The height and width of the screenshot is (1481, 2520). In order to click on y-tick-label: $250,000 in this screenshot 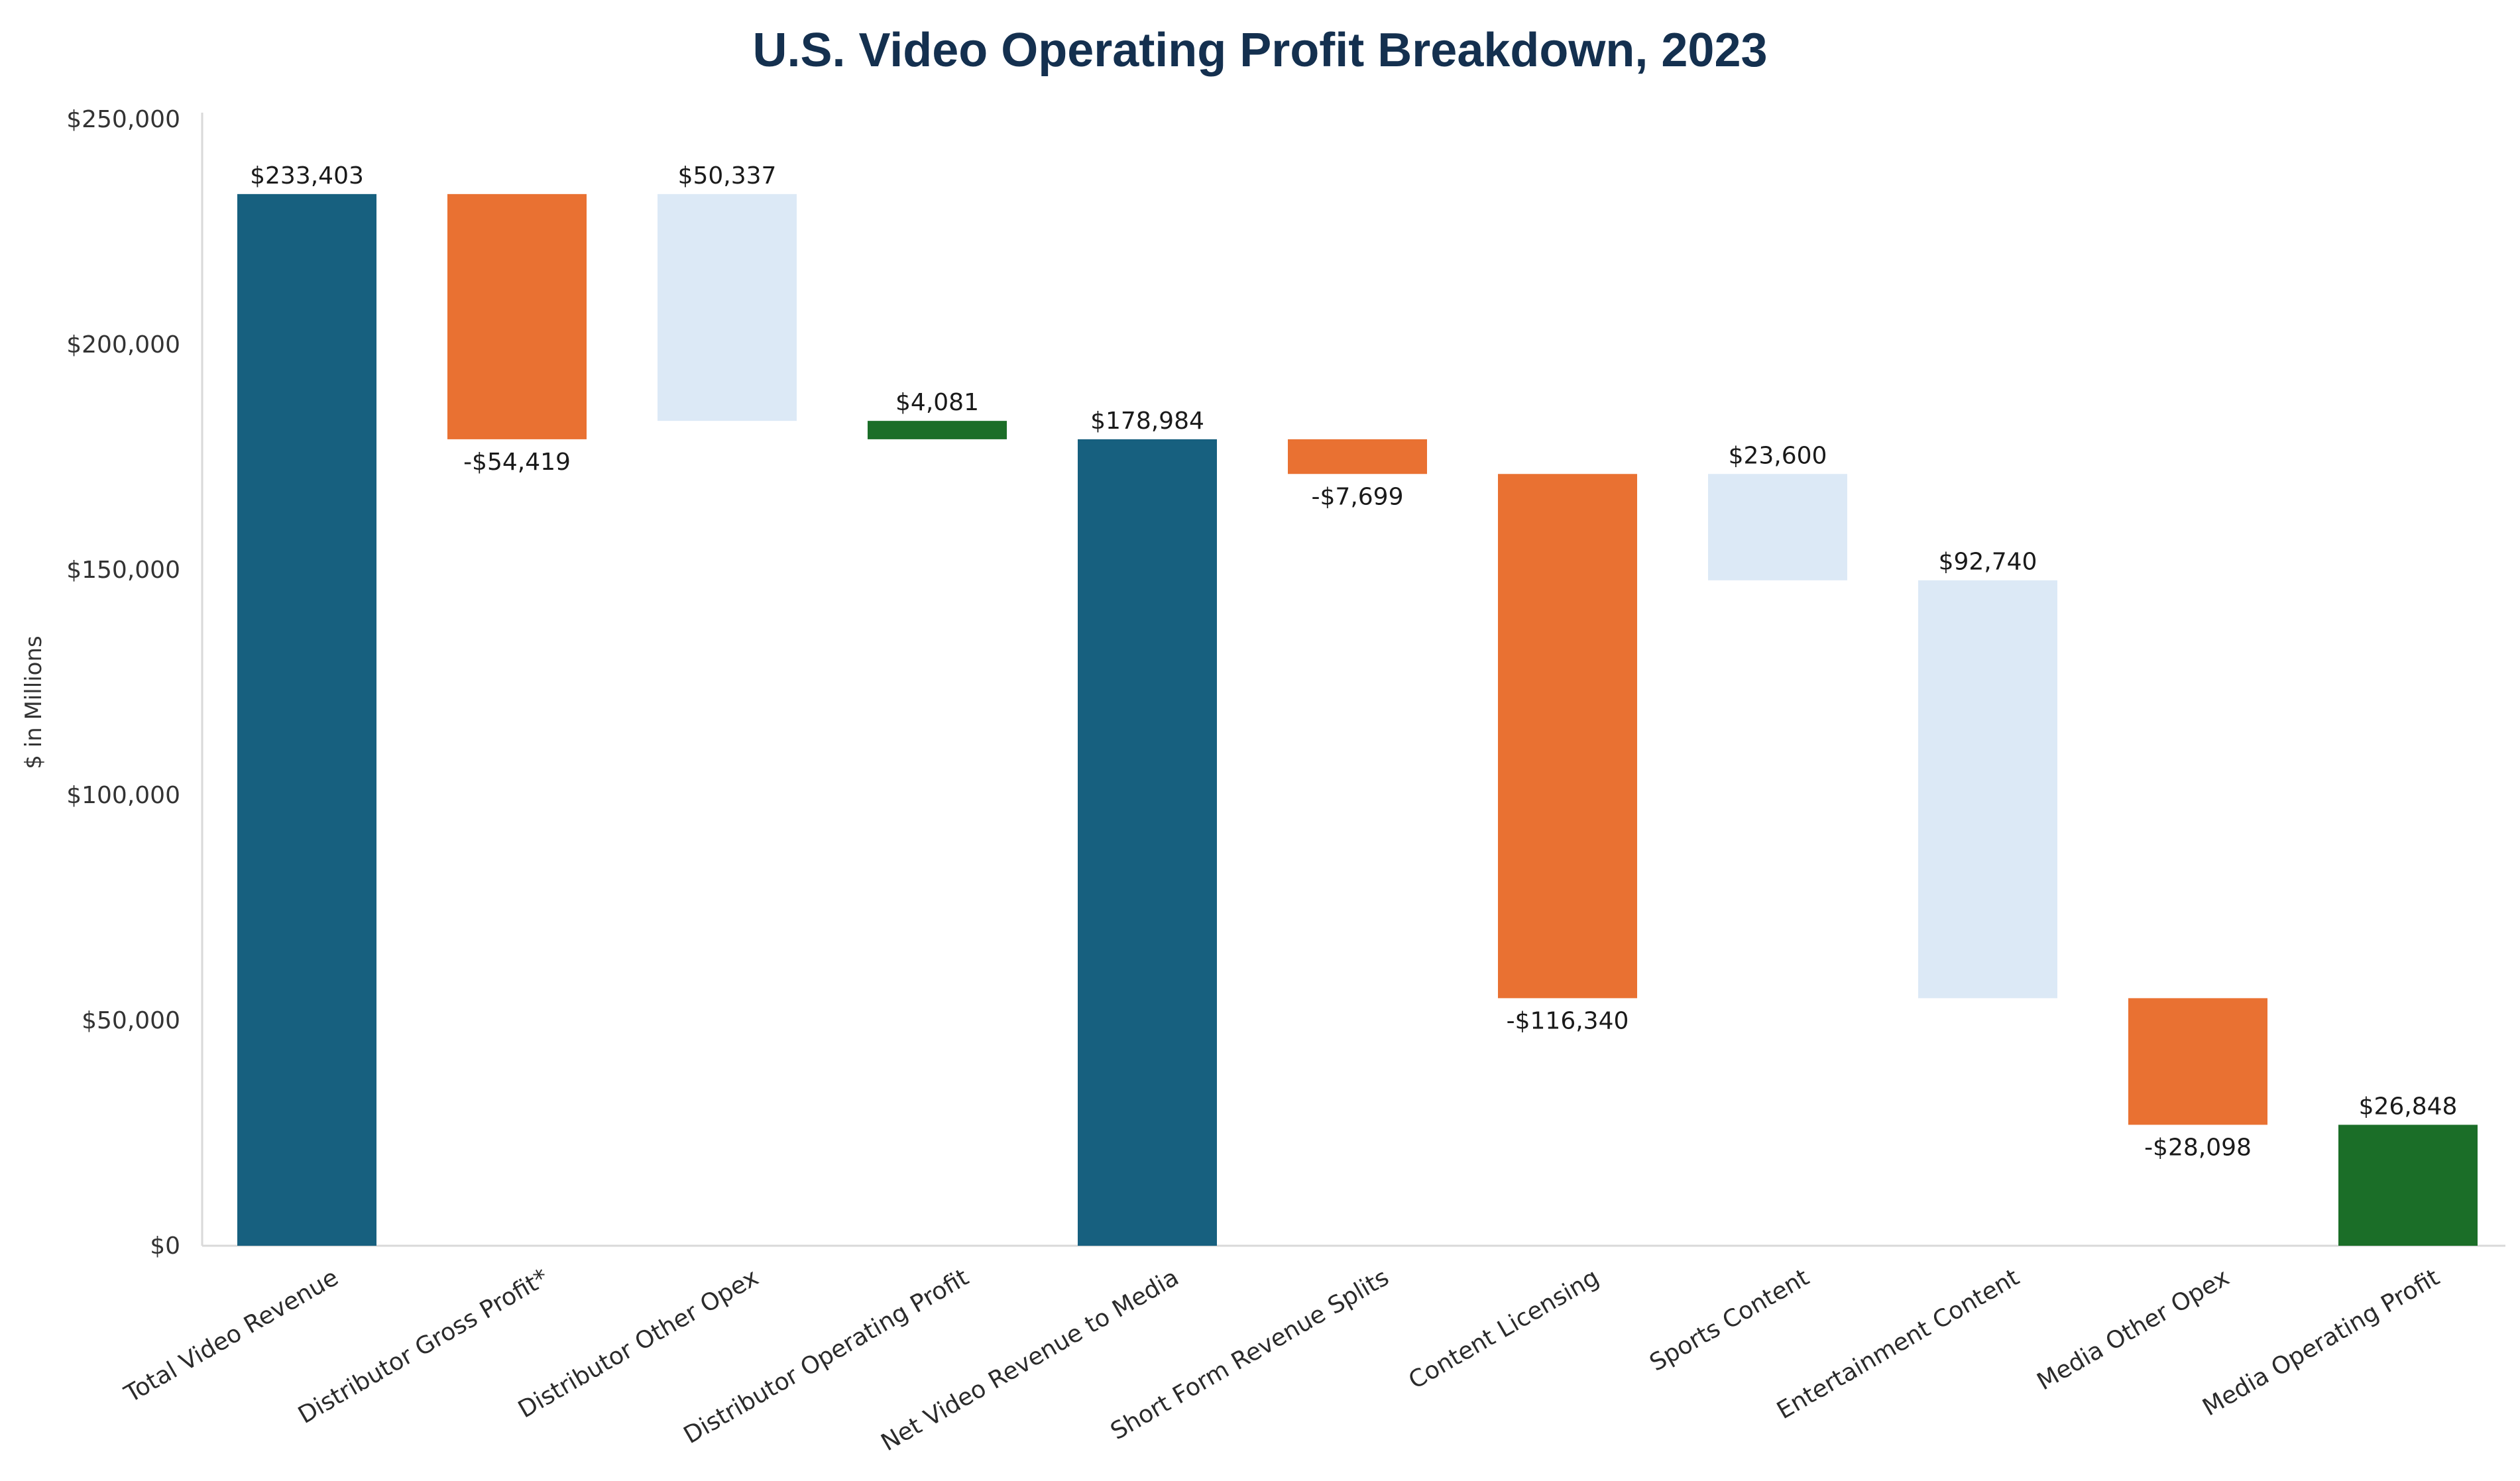, I will do `click(123, 119)`.